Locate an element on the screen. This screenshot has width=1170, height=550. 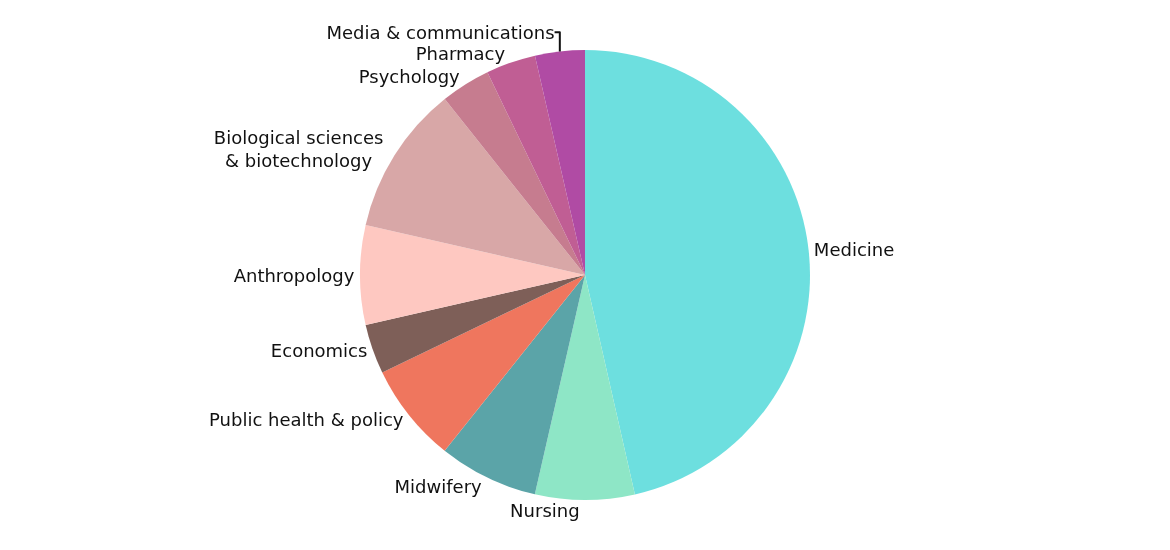
slice-label: Media & communications is located at coordinates (440, 32).